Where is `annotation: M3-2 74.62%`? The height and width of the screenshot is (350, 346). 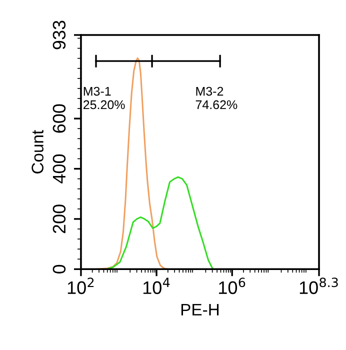 annotation: M3-2 74.62% is located at coordinates (217, 98).